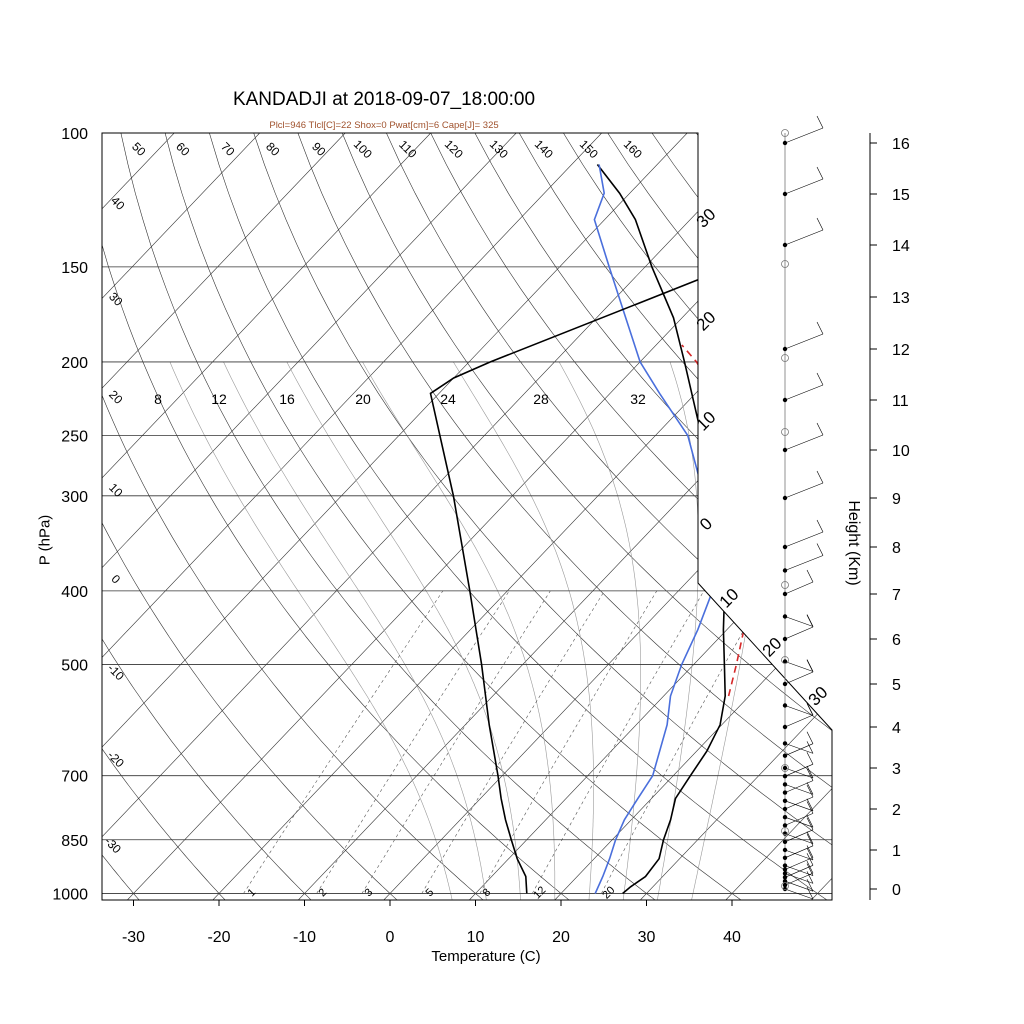  I want to click on height-tick-label: 10, so click(901, 451).